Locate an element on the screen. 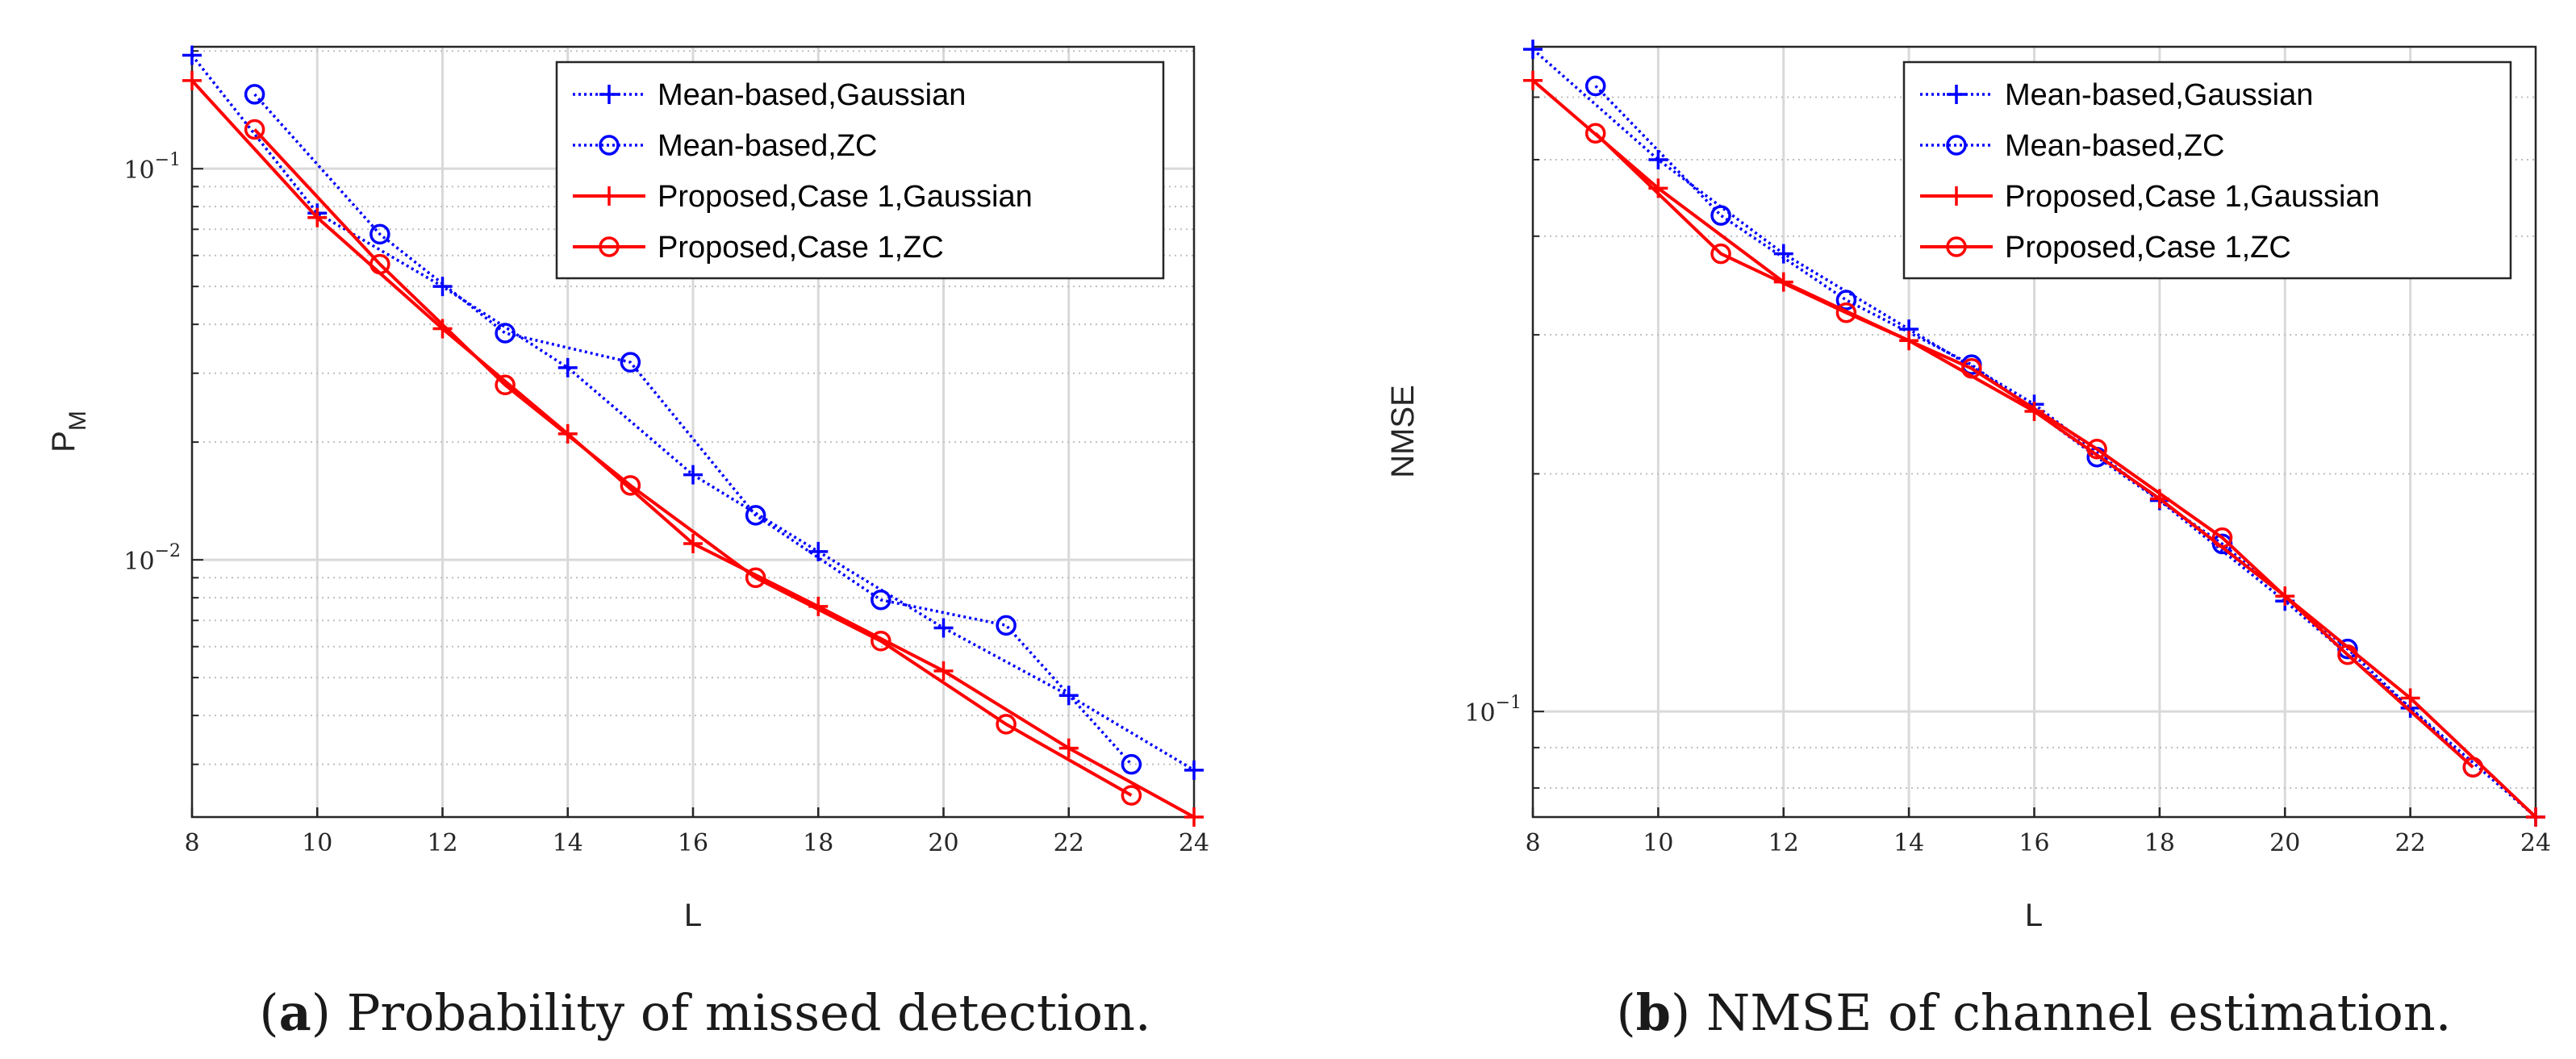 This screenshot has width=2576, height=1059. caption-a: (a) Probability of missed detection. is located at coordinates (704, 1012).